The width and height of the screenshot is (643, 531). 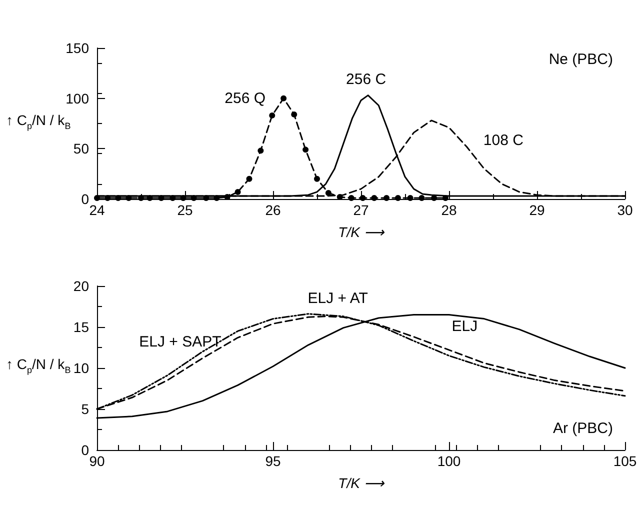 What do you see at coordinates (78, 98) in the screenshot?
I see `y-tick-label: 100` at bounding box center [78, 98].